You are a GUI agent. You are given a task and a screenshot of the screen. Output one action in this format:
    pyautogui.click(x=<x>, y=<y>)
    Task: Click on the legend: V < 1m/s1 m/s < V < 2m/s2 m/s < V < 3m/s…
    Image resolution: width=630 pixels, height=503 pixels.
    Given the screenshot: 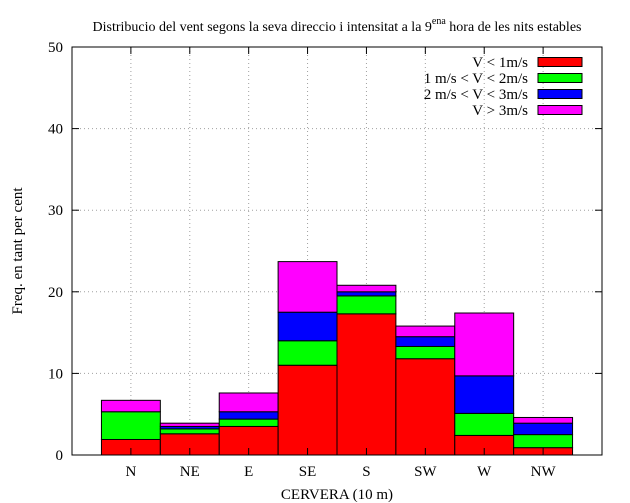 What is the action you would take?
    pyautogui.click(x=503, y=87)
    